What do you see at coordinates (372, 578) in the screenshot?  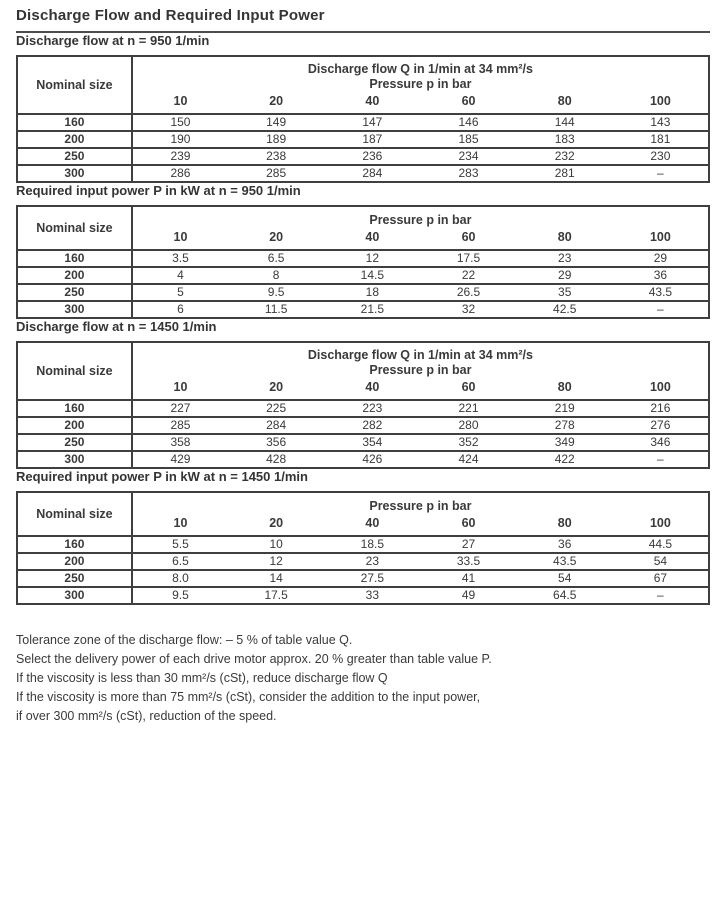 I see `value-cell: 27.5` at bounding box center [372, 578].